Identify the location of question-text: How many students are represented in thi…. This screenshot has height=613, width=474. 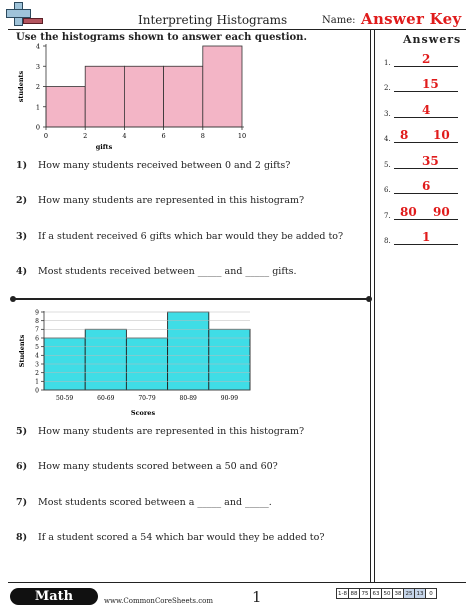
(171, 200).